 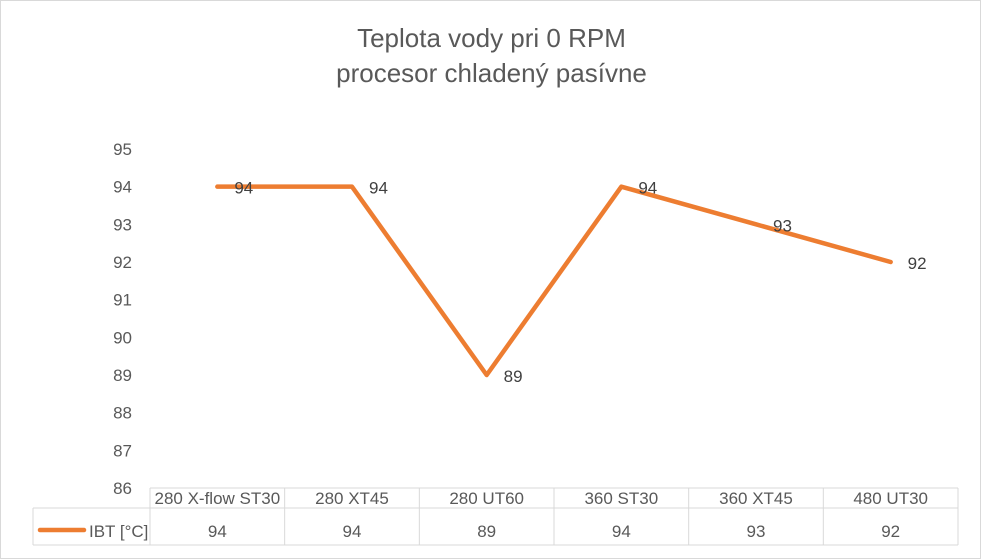 I want to click on y-tick-label: 88, so click(x=122, y=413).